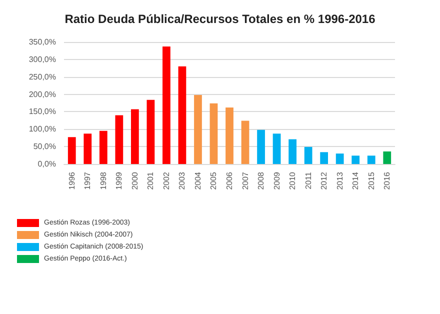  Describe the element at coordinates (42, 77) in the screenshot. I see `y-tick-label: 250,0%` at that location.